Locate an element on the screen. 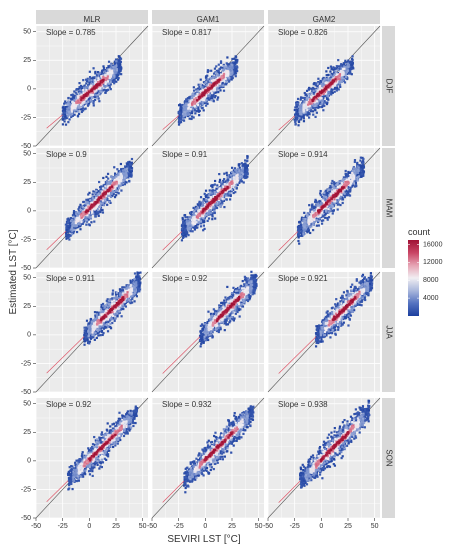 This screenshot has height=550, width=456. row-strip-label: JJA is located at coordinates (388, 332).